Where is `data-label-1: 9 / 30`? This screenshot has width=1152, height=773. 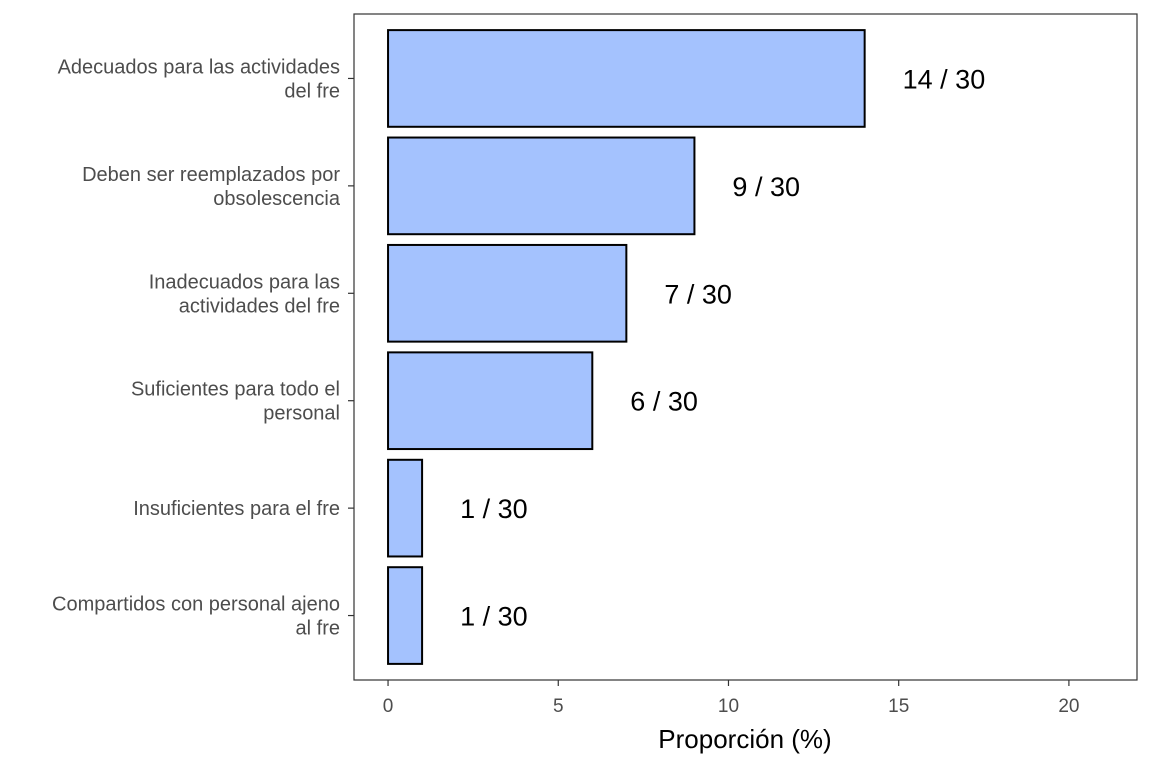 data-label-1: 9 / 30 is located at coordinates (766, 187).